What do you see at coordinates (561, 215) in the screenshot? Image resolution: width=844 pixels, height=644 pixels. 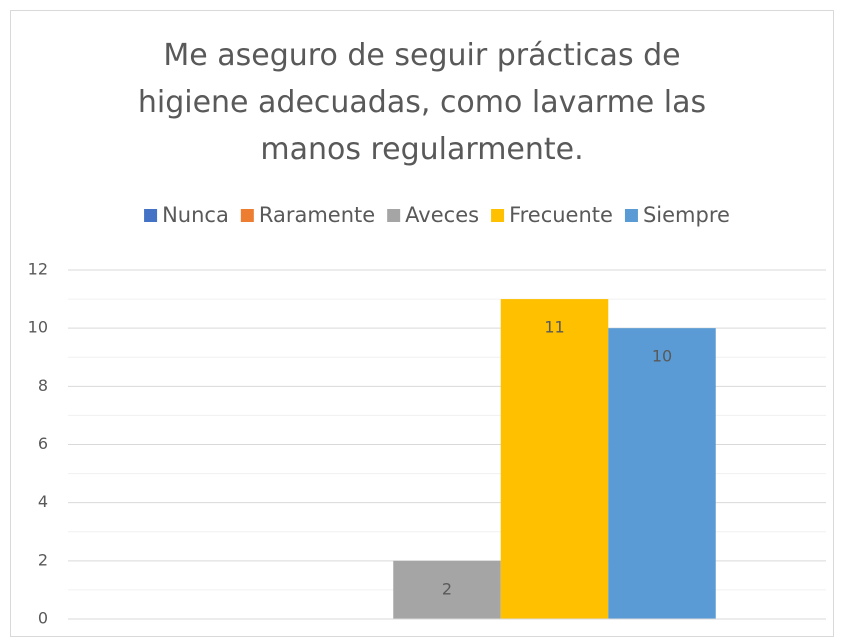 I see `legend-label: Frecuente` at bounding box center [561, 215].